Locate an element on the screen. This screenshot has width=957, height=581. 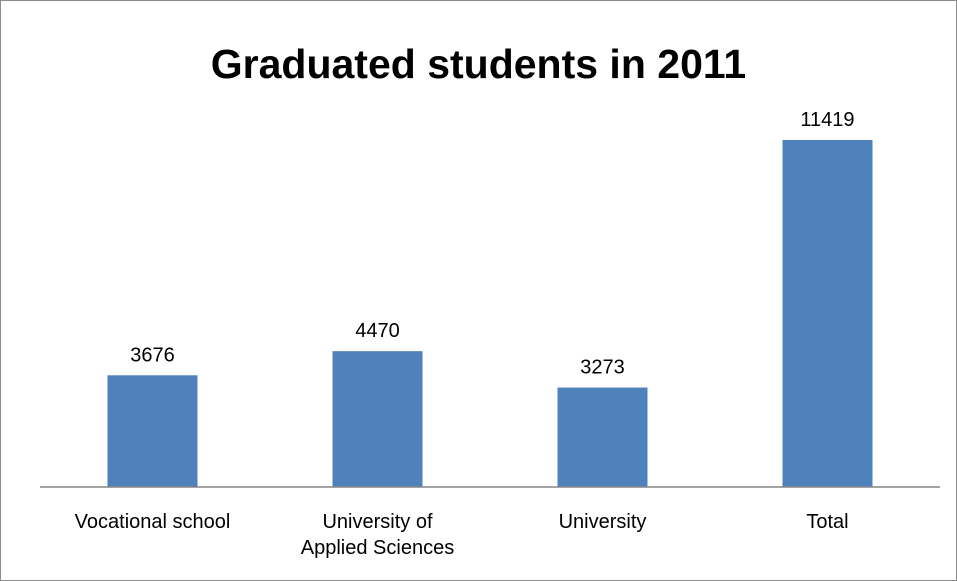
data-label-1: 4470 is located at coordinates (377, 331).